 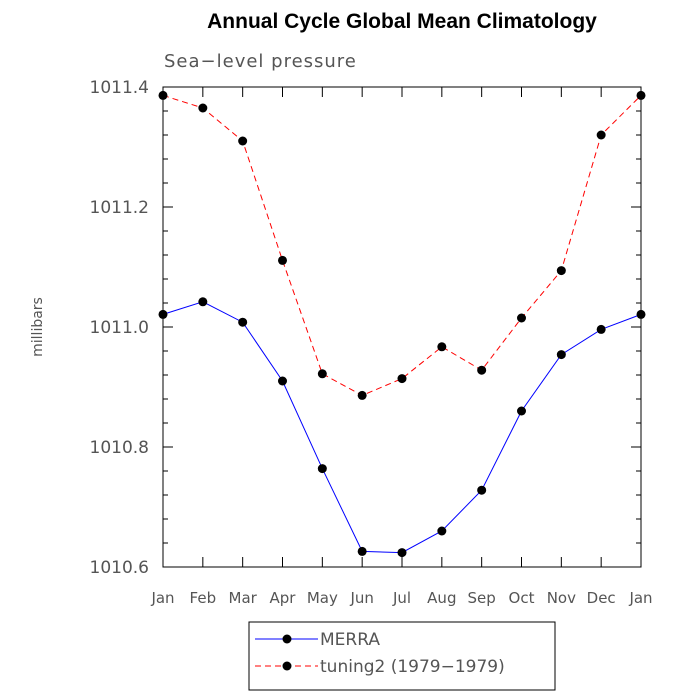 I want to click on x-tick-label: Aug, so click(x=441, y=598).